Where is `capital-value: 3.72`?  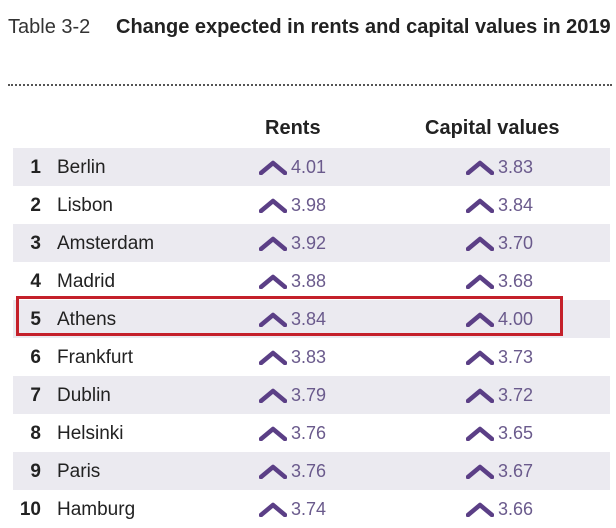 capital-value: 3.72 is located at coordinates (499, 395).